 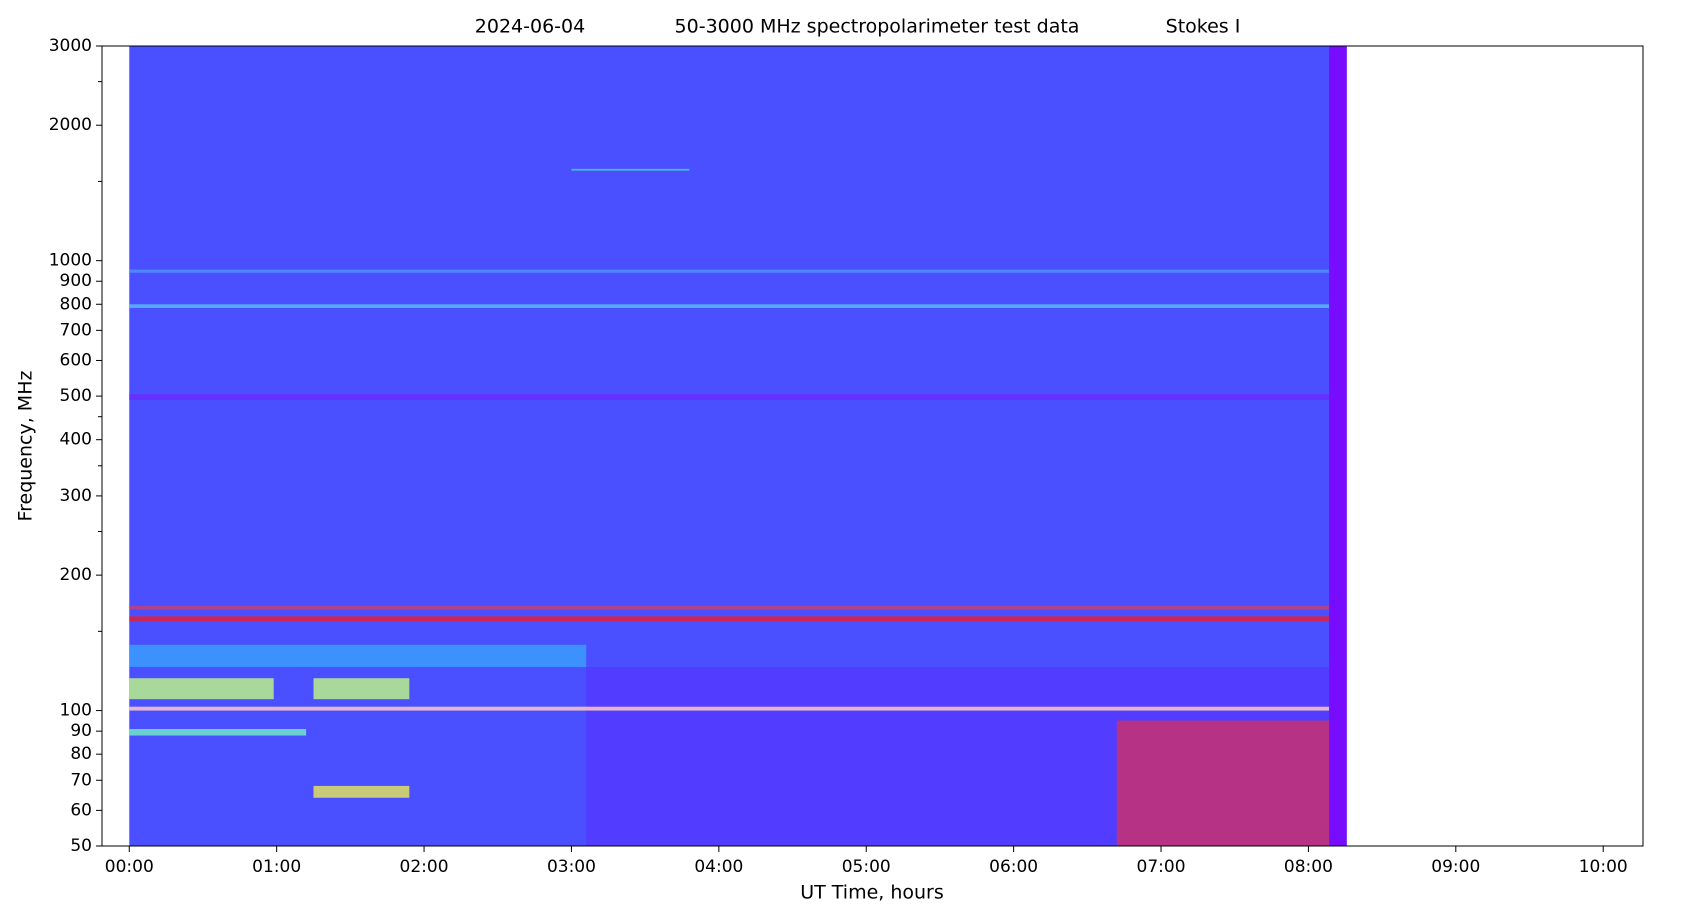 I want to click on x-tick-label: 09:00, so click(x=1455, y=867).